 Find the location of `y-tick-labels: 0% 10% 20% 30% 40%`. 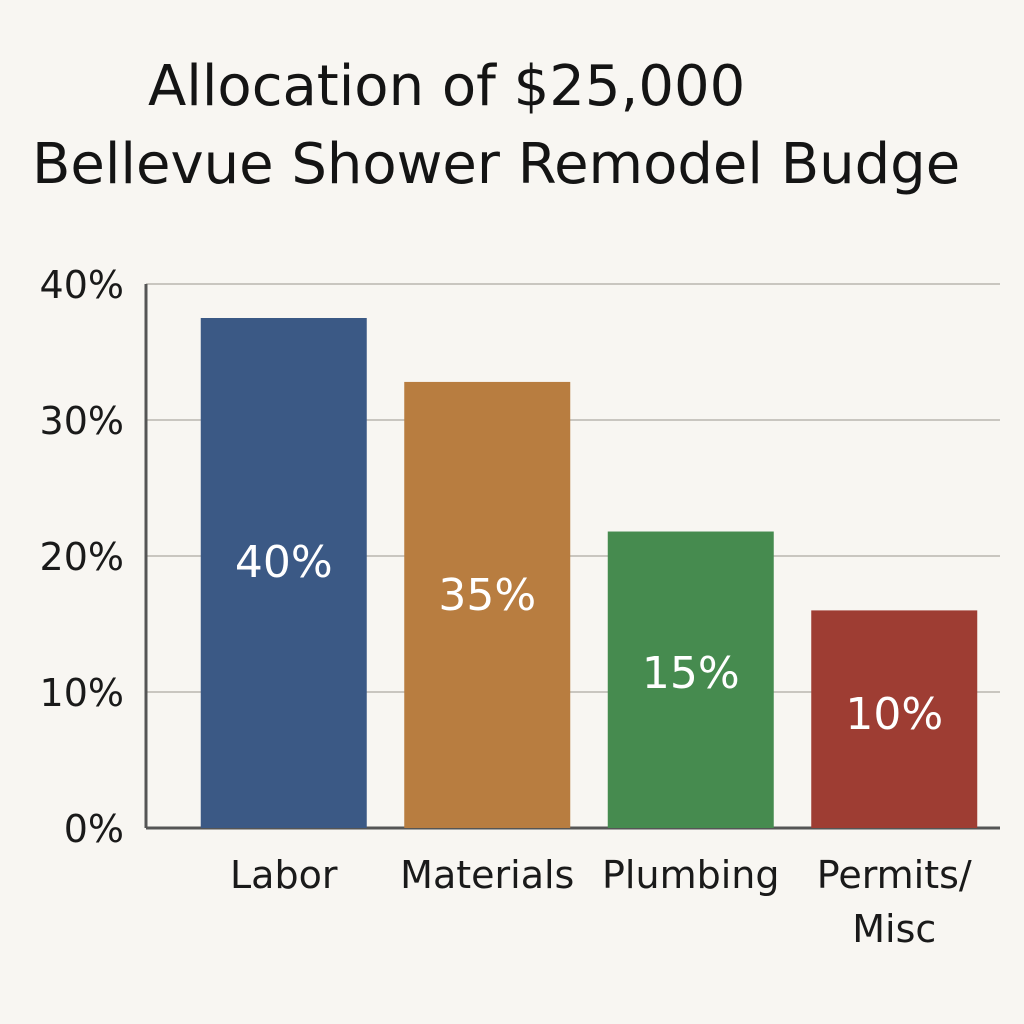

y-tick-labels: 0% 10% 20% 30% 40% is located at coordinates (82, 557).